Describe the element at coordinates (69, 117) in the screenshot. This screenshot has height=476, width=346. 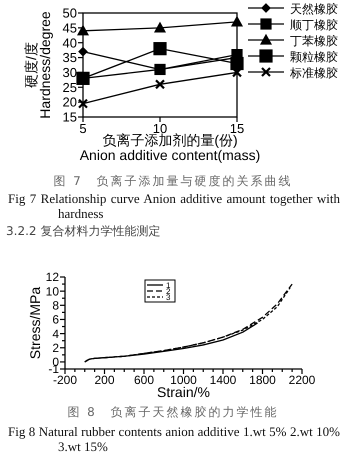
I see `y-tick-label: 15` at that location.